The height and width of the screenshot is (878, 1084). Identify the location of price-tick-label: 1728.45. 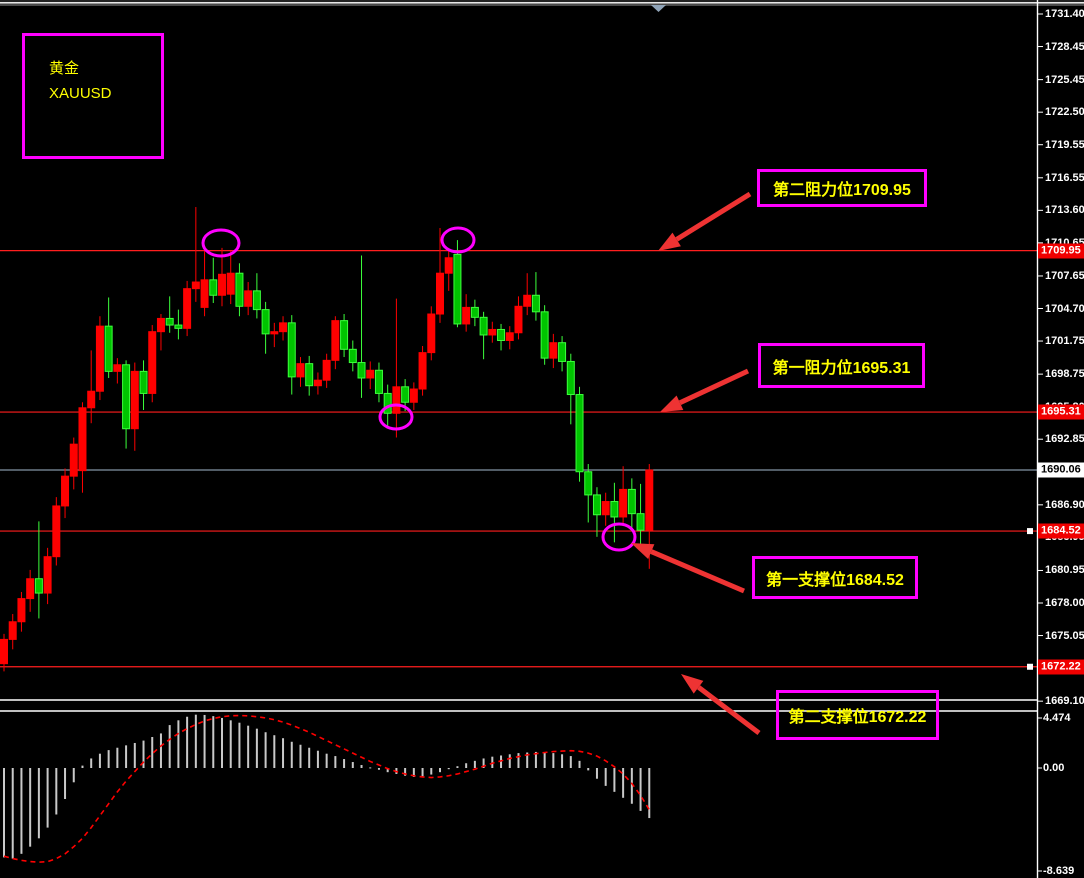
(1064, 46).